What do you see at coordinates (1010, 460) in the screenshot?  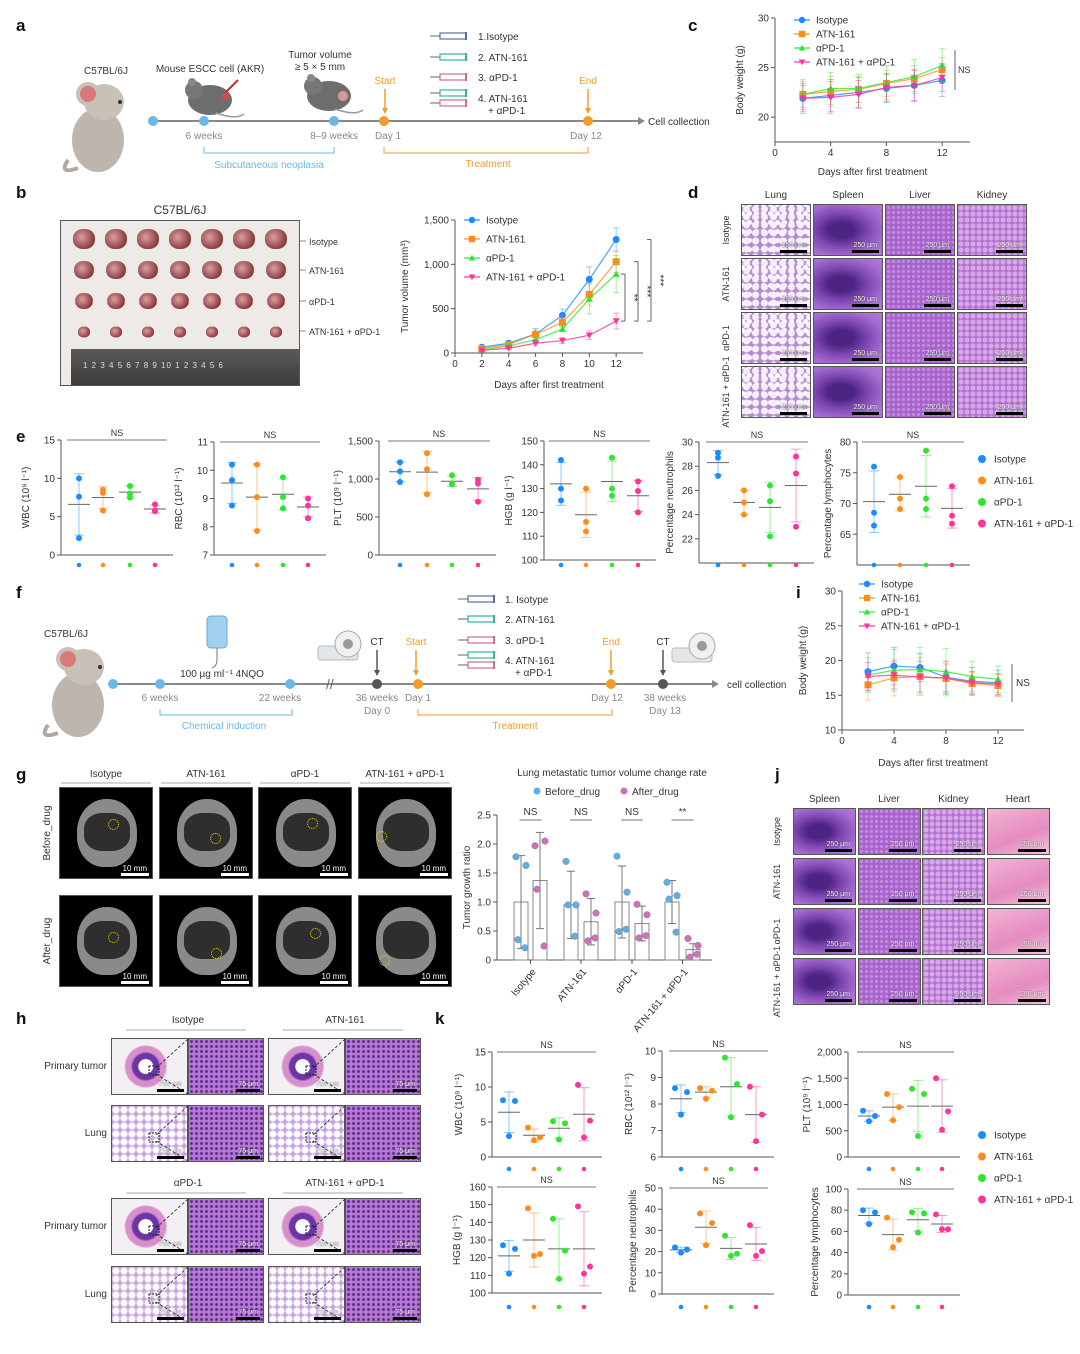 I see `legend-label: Isotype` at bounding box center [1010, 460].